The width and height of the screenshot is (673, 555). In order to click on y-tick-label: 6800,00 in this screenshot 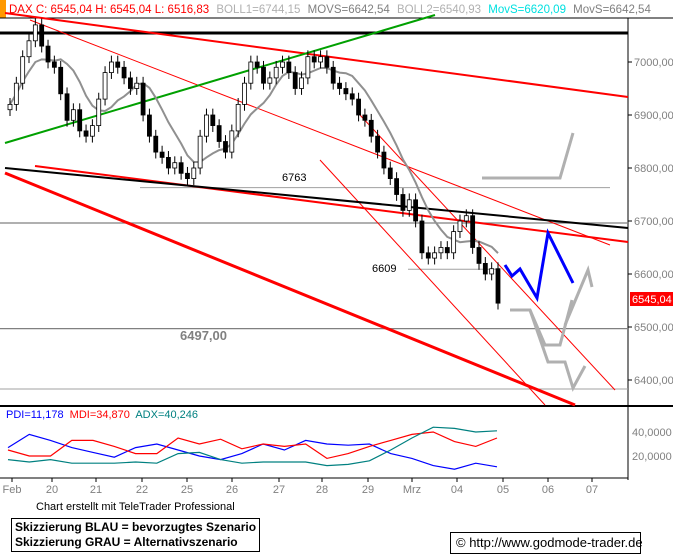, I will do `click(653, 169)`.